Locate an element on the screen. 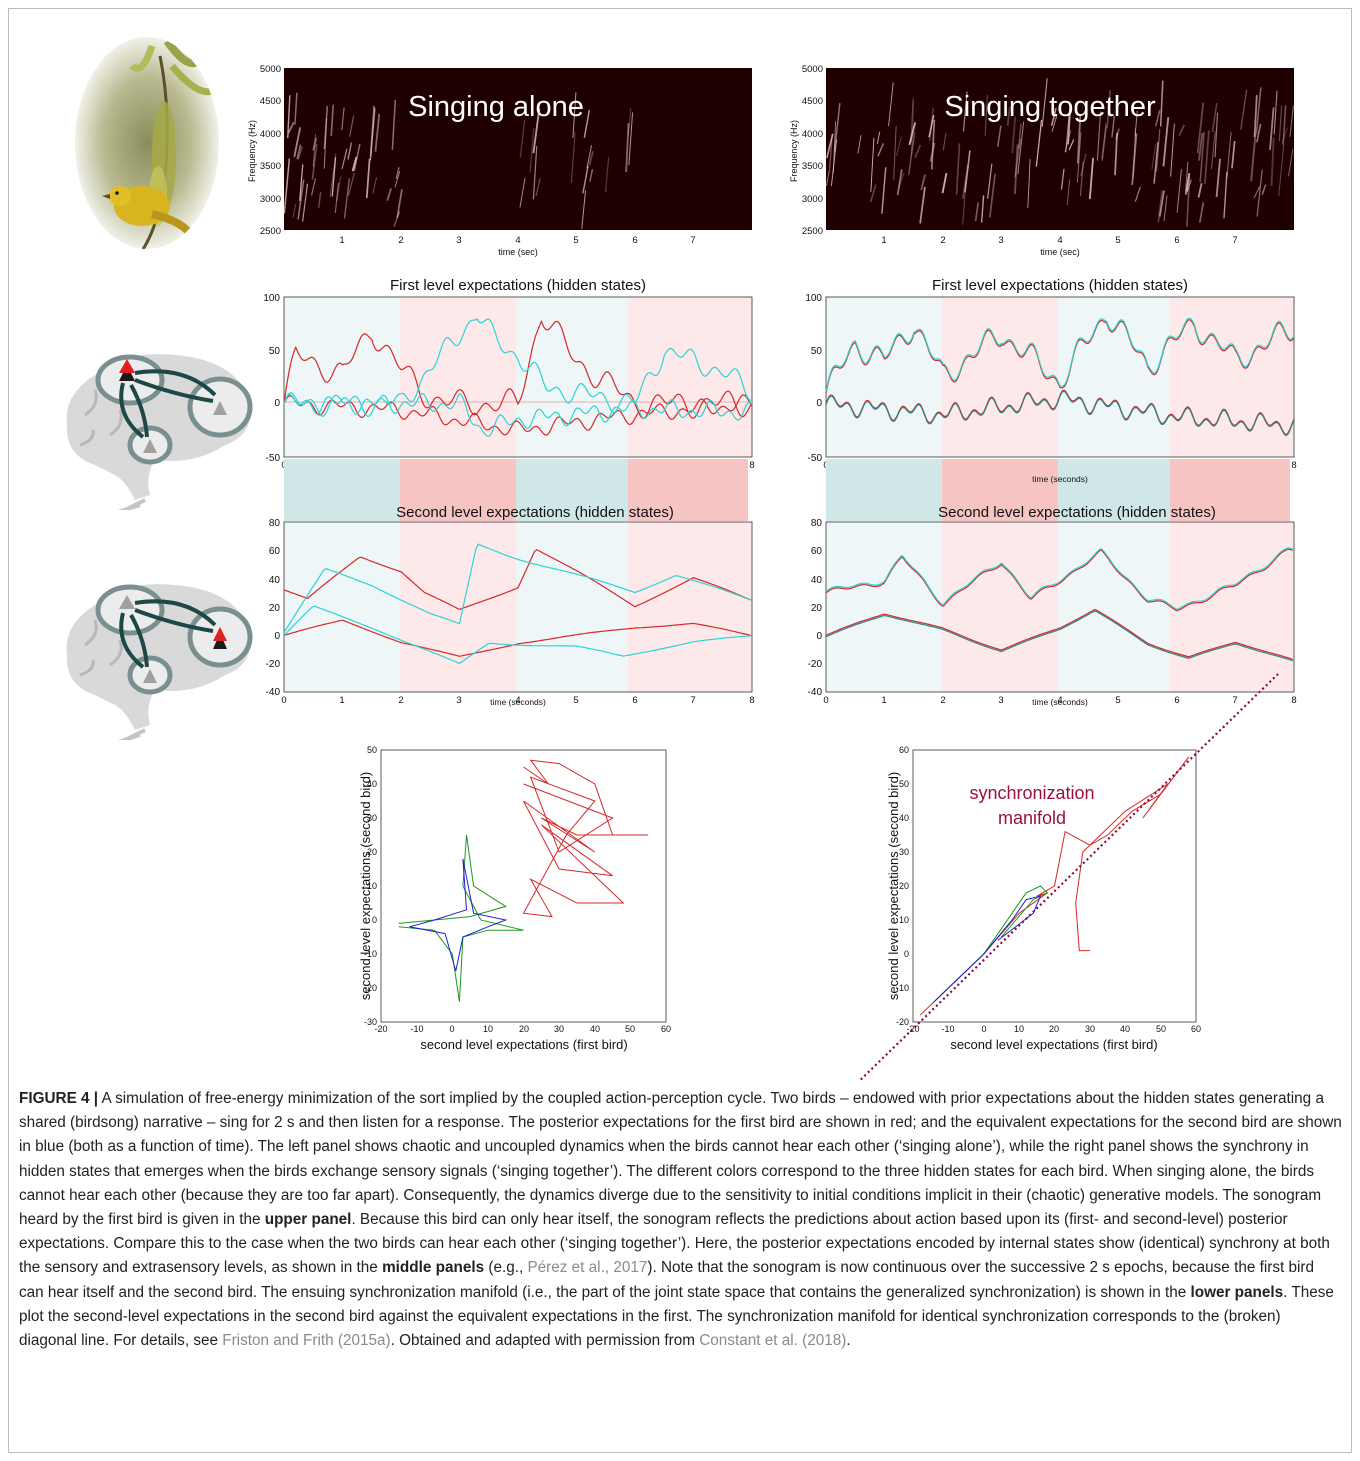 This screenshot has height=1461, width=1360. caption-lead: FIGURE 4 | is located at coordinates (59, 1098).